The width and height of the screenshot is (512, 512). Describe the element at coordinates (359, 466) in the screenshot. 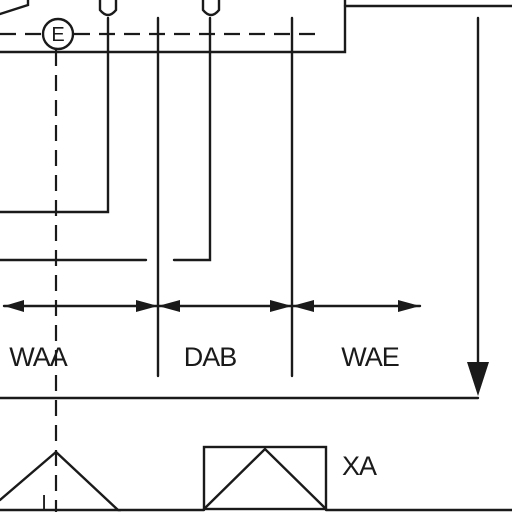

I see `xa-label: XA` at that location.